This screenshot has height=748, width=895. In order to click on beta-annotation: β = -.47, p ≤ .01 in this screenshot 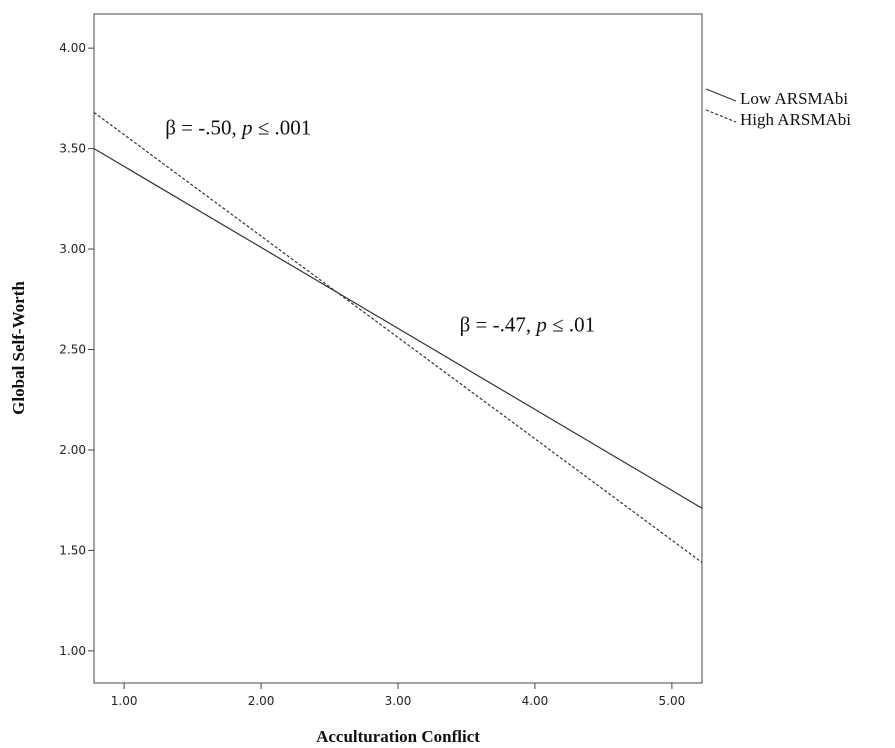, I will do `click(528, 324)`.